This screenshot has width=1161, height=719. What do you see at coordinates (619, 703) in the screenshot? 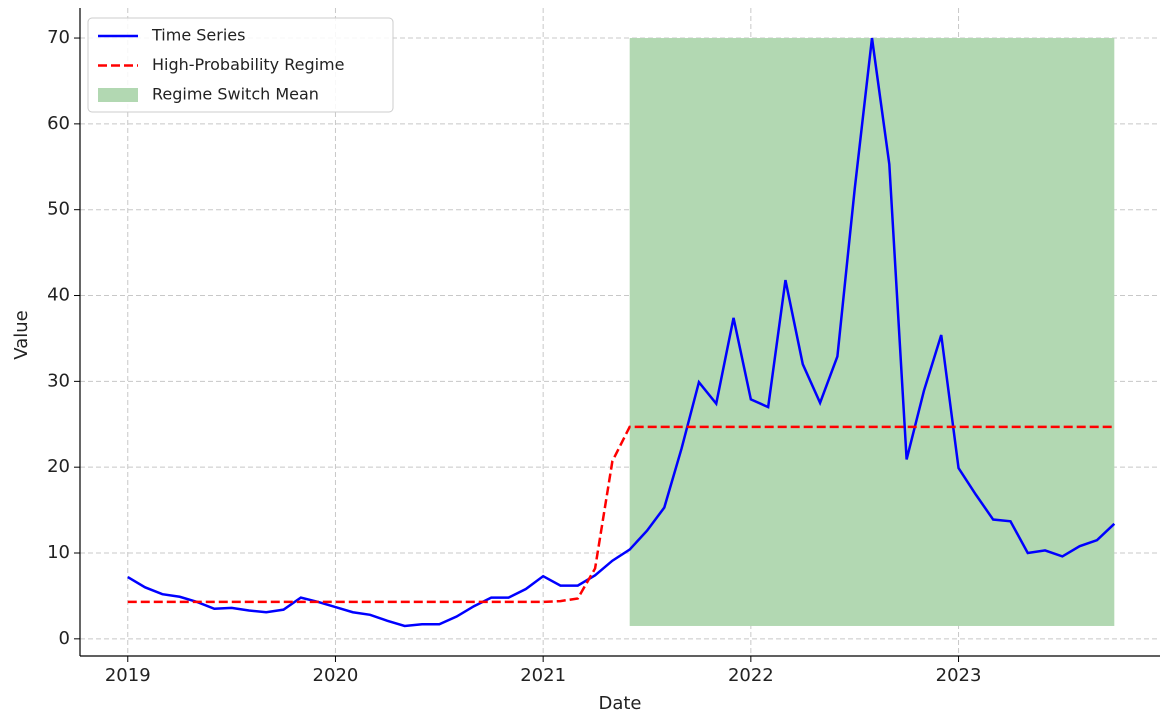
I see `x-axis-label: Date` at bounding box center [619, 703].